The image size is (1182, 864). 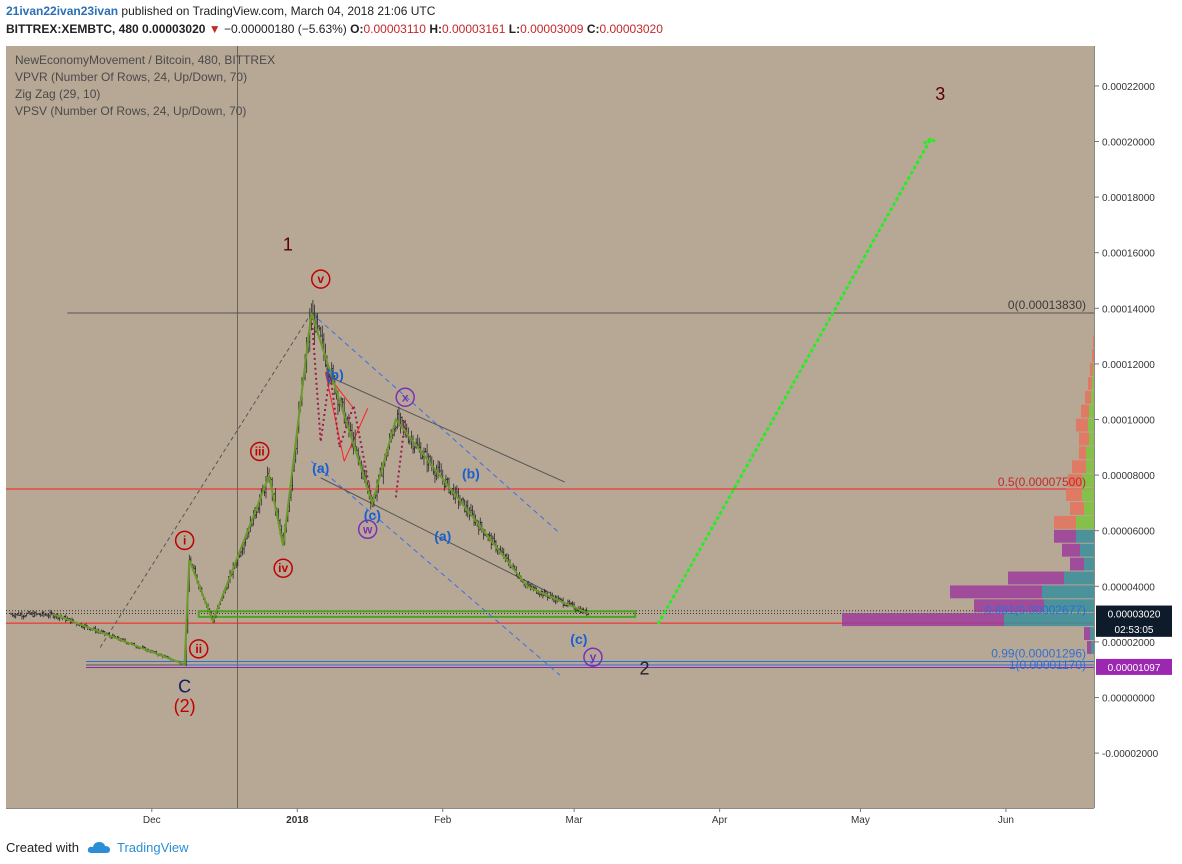 What do you see at coordinates (795, 381) in the screenshot?
I see `projection-dotted-line` at bounding box center [795, 381].